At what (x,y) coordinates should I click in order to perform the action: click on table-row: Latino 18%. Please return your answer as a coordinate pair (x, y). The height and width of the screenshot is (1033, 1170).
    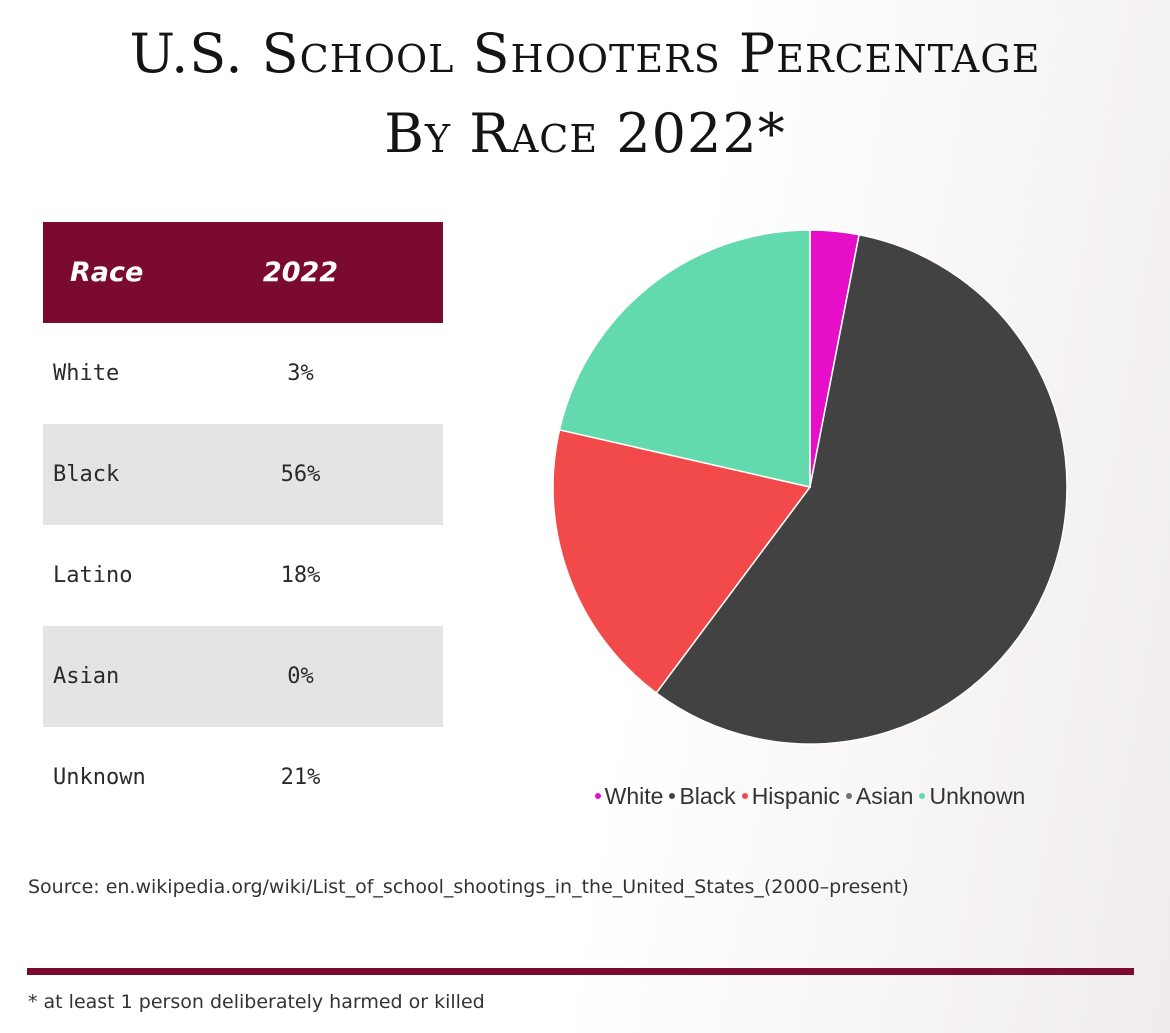
    Looking at the image, I should click on (243, 575).